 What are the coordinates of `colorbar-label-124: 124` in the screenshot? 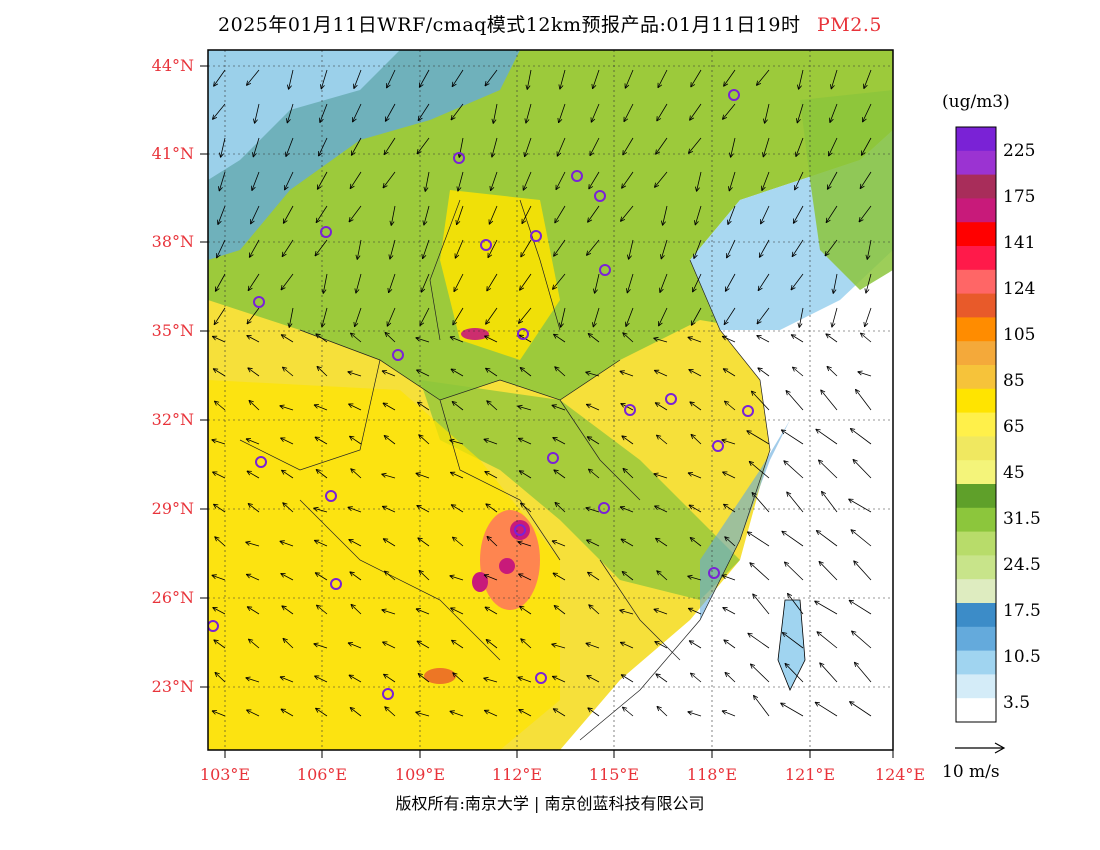 It's located at (1019, 289).